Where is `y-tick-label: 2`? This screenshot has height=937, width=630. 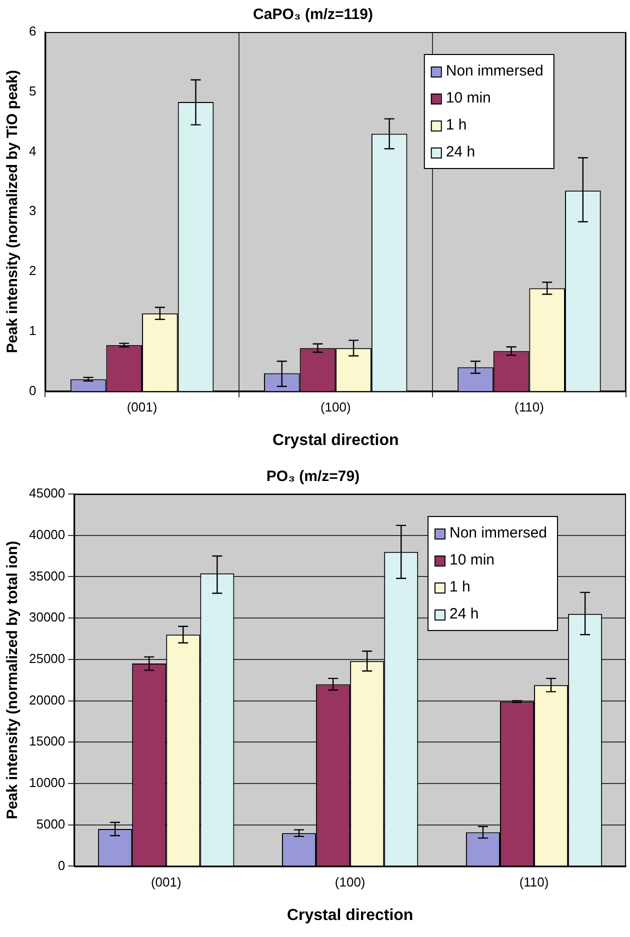 y-tick-label: 2 is located at coordinates (32, 270).